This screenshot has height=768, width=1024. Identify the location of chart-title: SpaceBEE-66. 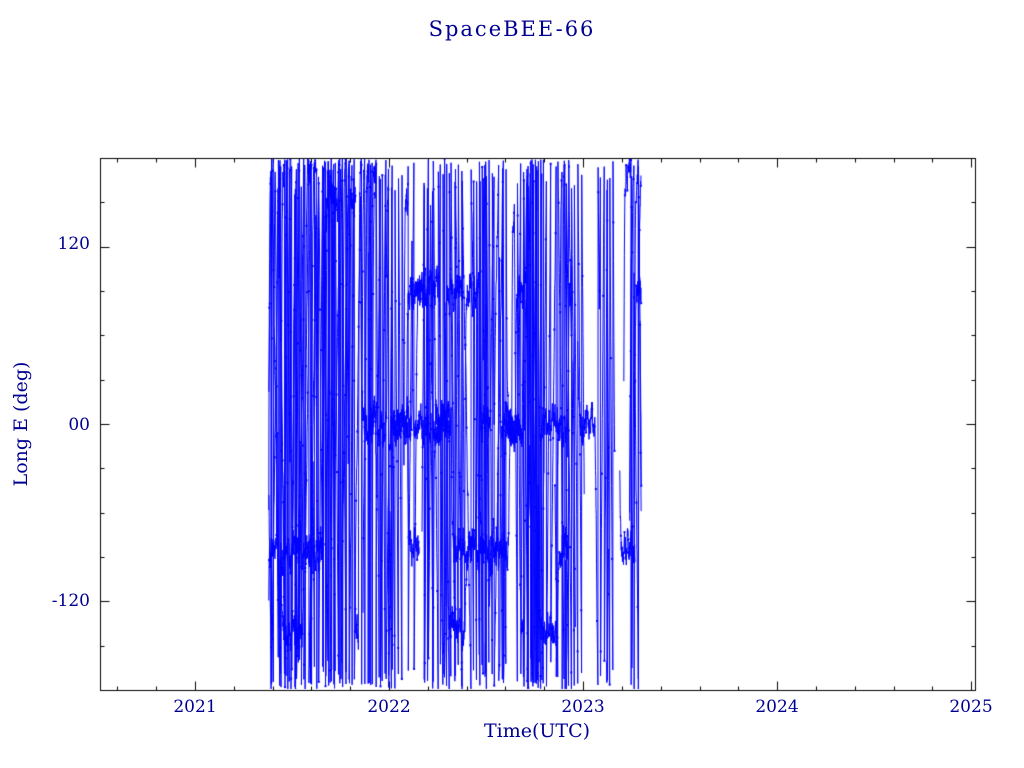
(512, 29).